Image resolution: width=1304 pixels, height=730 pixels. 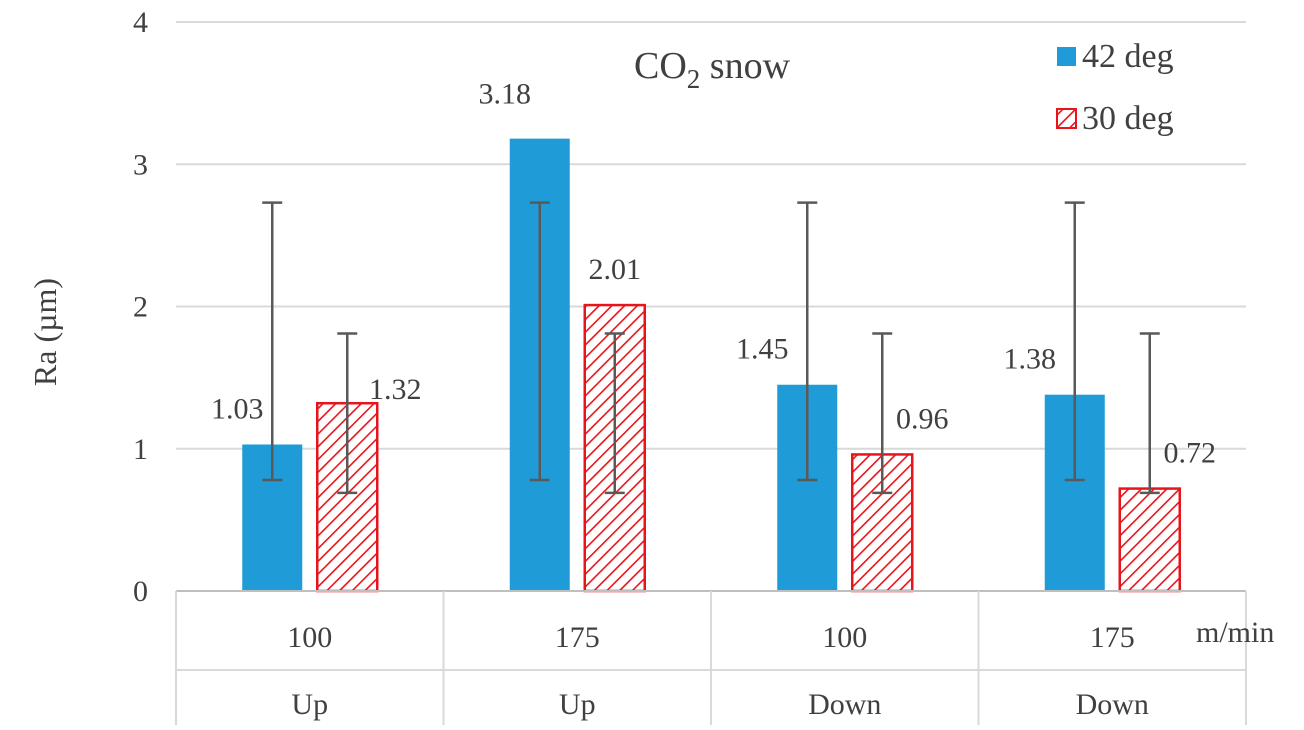 I want to click on y-tick-label: 1, so click(x=140, y=449).